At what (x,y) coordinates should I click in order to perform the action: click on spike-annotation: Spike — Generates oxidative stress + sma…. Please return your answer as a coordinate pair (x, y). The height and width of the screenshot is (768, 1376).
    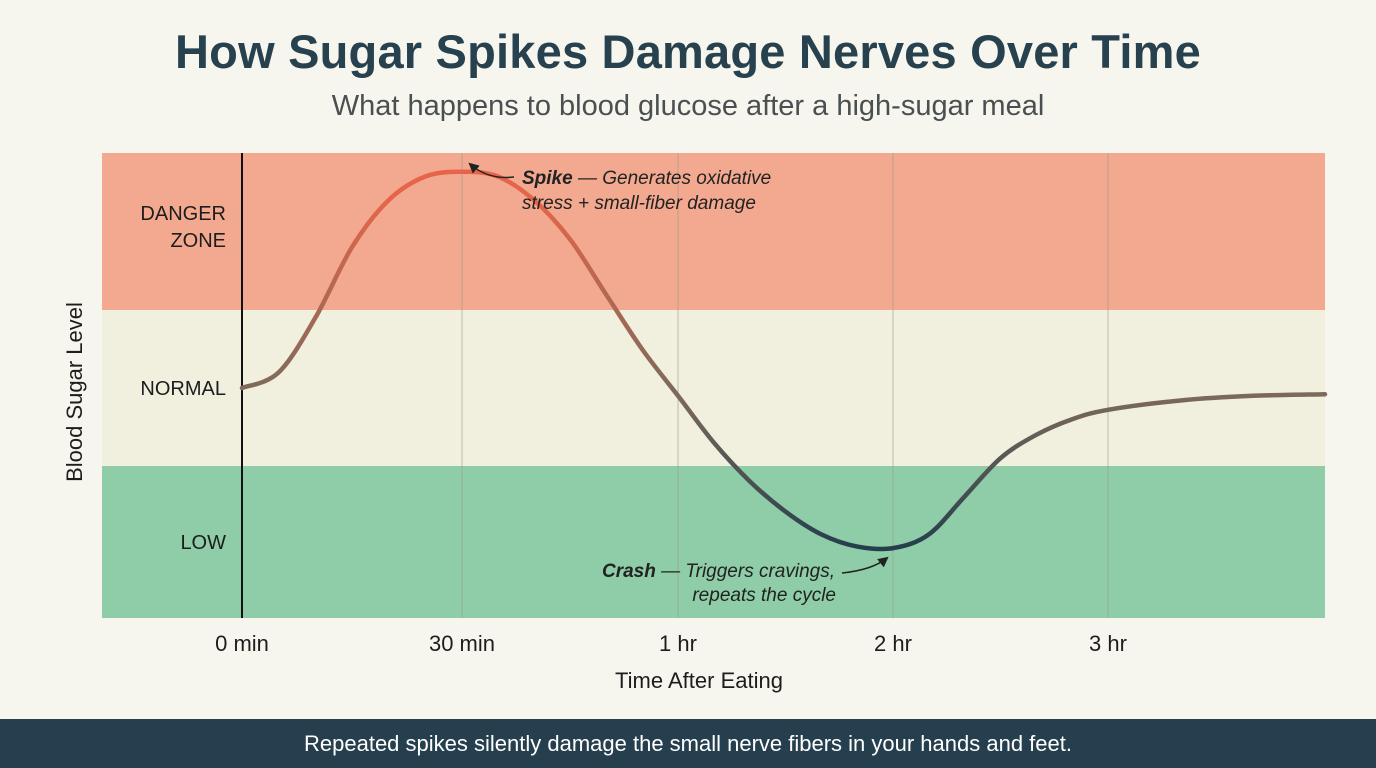
    Looking at the image, I should click on (619, 188).